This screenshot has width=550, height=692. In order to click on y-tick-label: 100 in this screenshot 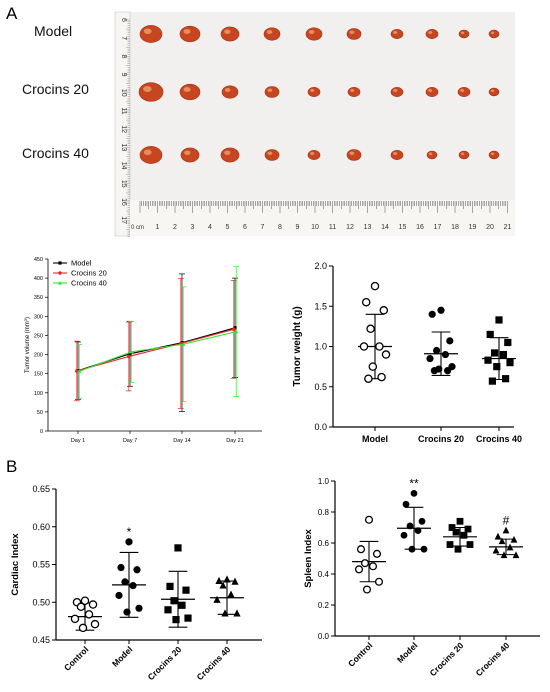, I will do `click(38, 394)`.